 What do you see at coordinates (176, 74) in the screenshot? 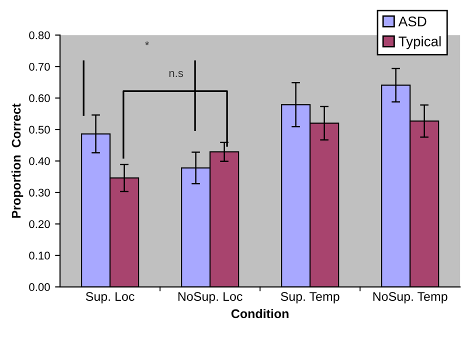
I see `annotation: n.s` at bounding box center [176, 74].